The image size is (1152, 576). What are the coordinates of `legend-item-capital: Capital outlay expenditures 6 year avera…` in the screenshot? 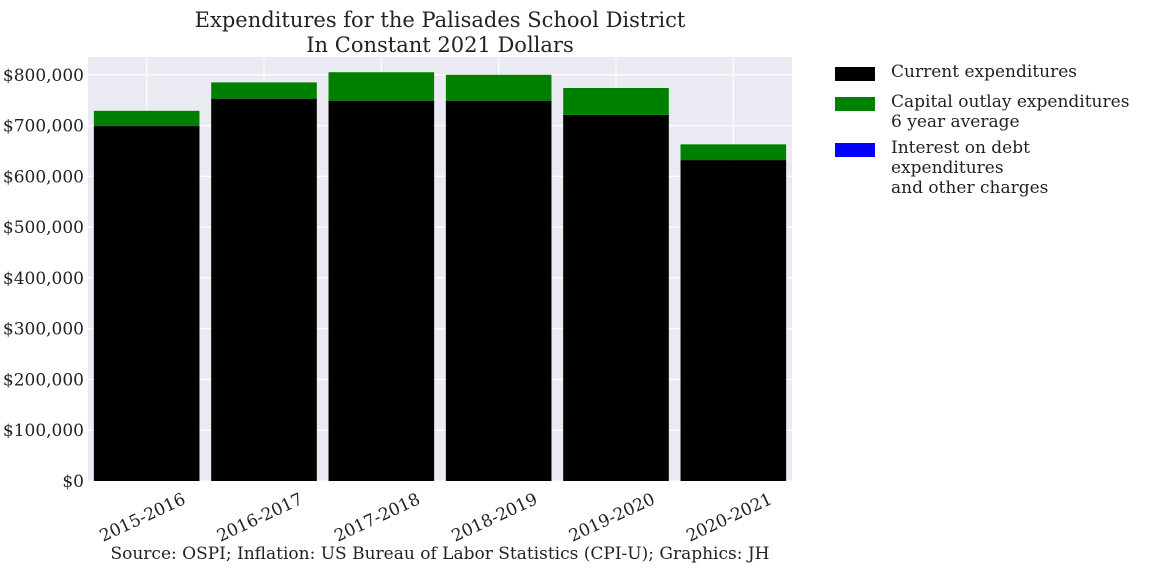 It's located at (990, 112).